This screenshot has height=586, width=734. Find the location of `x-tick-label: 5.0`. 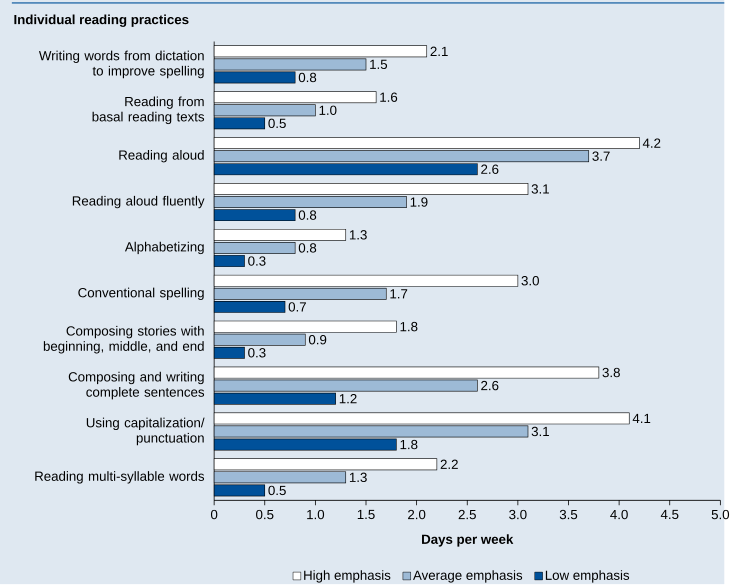

x-tick-label: 5.0 is located at coordinates (721, 515).